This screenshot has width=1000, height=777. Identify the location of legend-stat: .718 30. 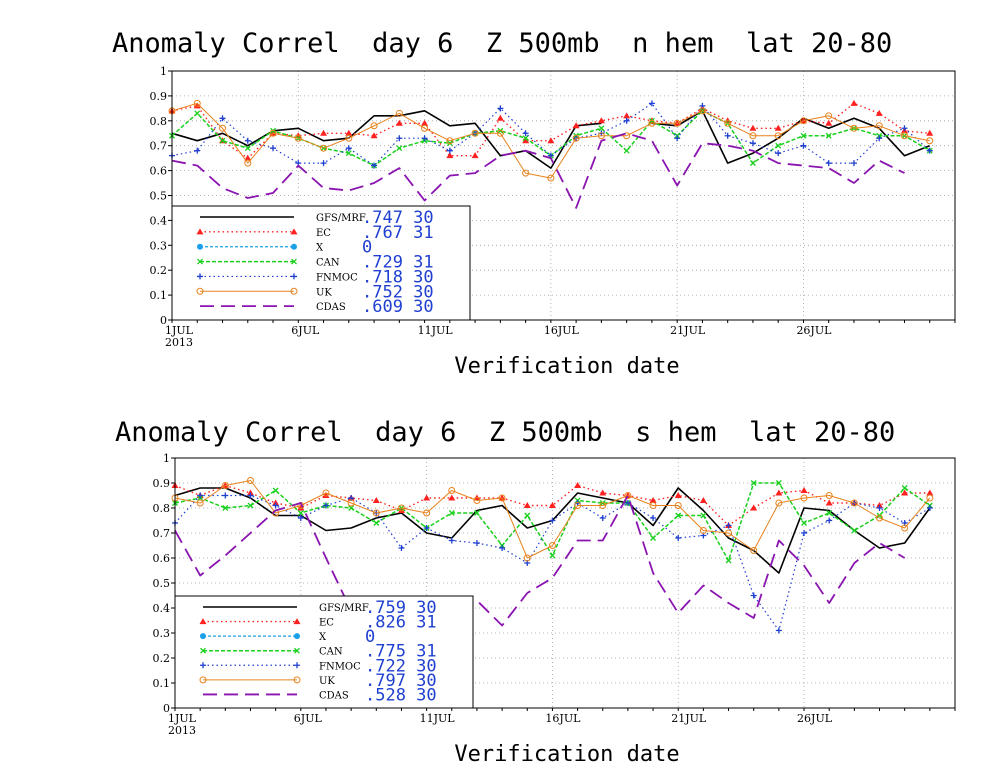
(398, 277).